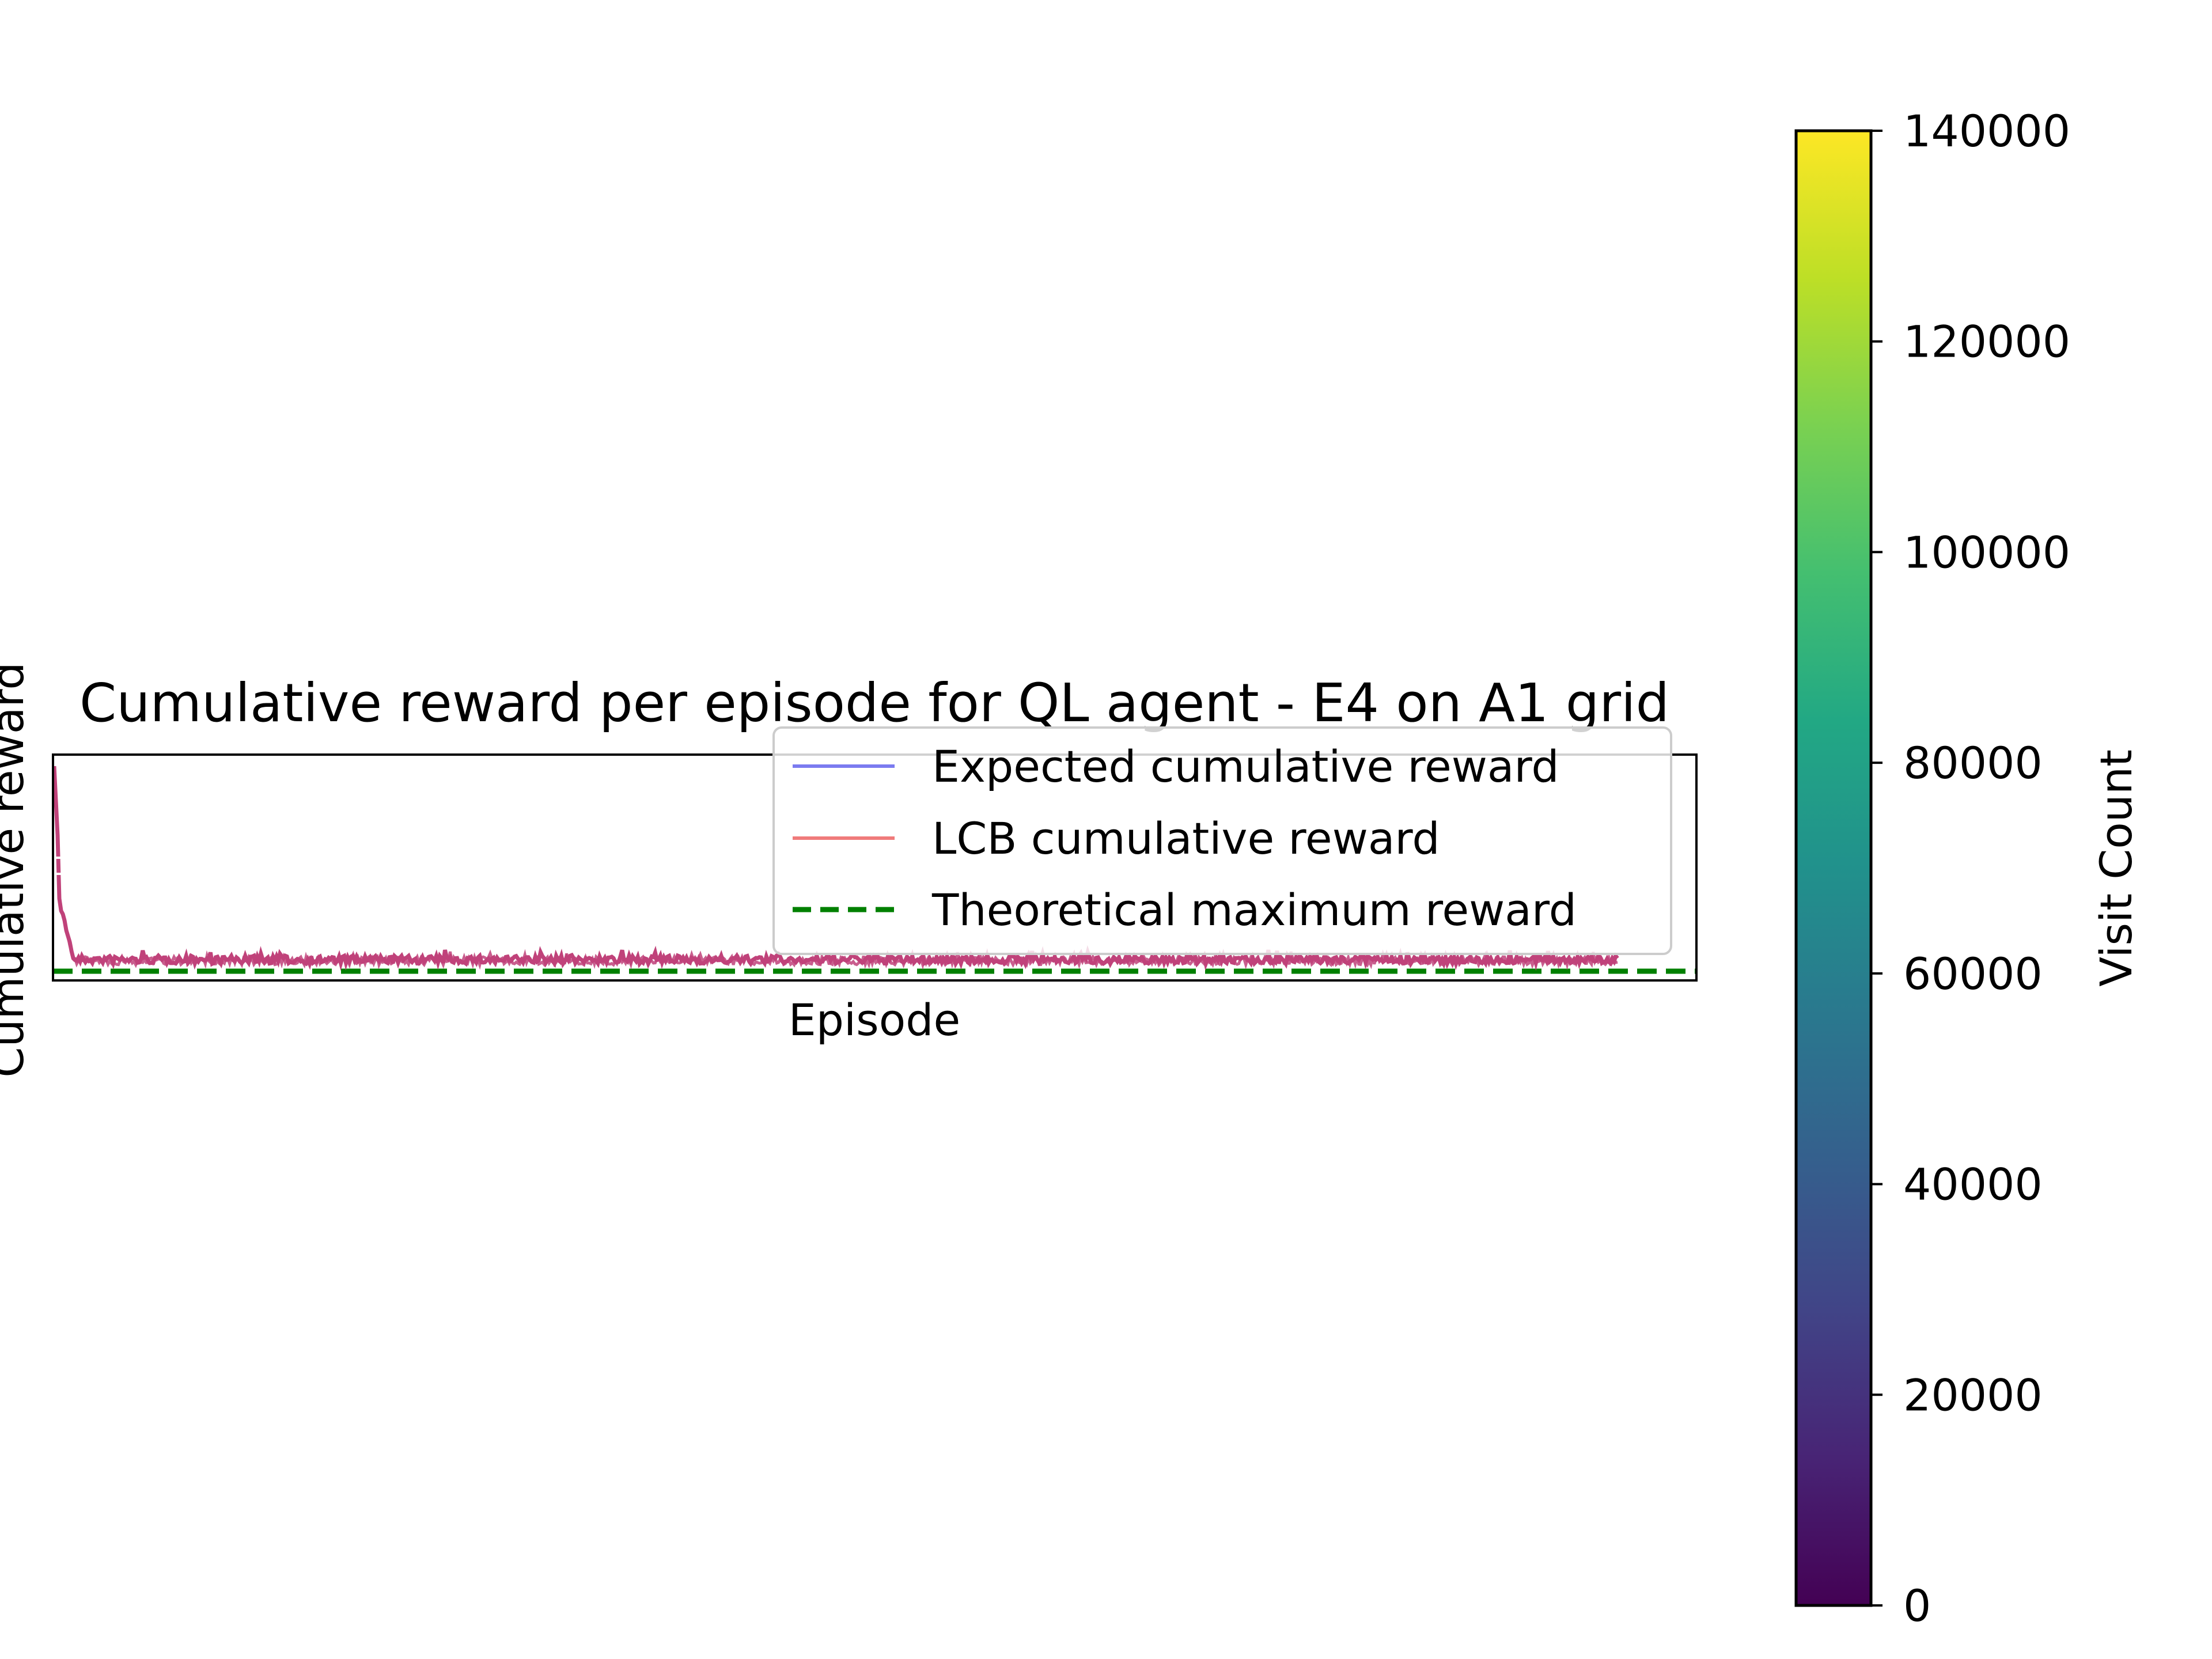 Image resolution: width=2212 pixels, height=1659 pixels. I want to click on colorbar-tick-label: 100000, so click(1986, 552).